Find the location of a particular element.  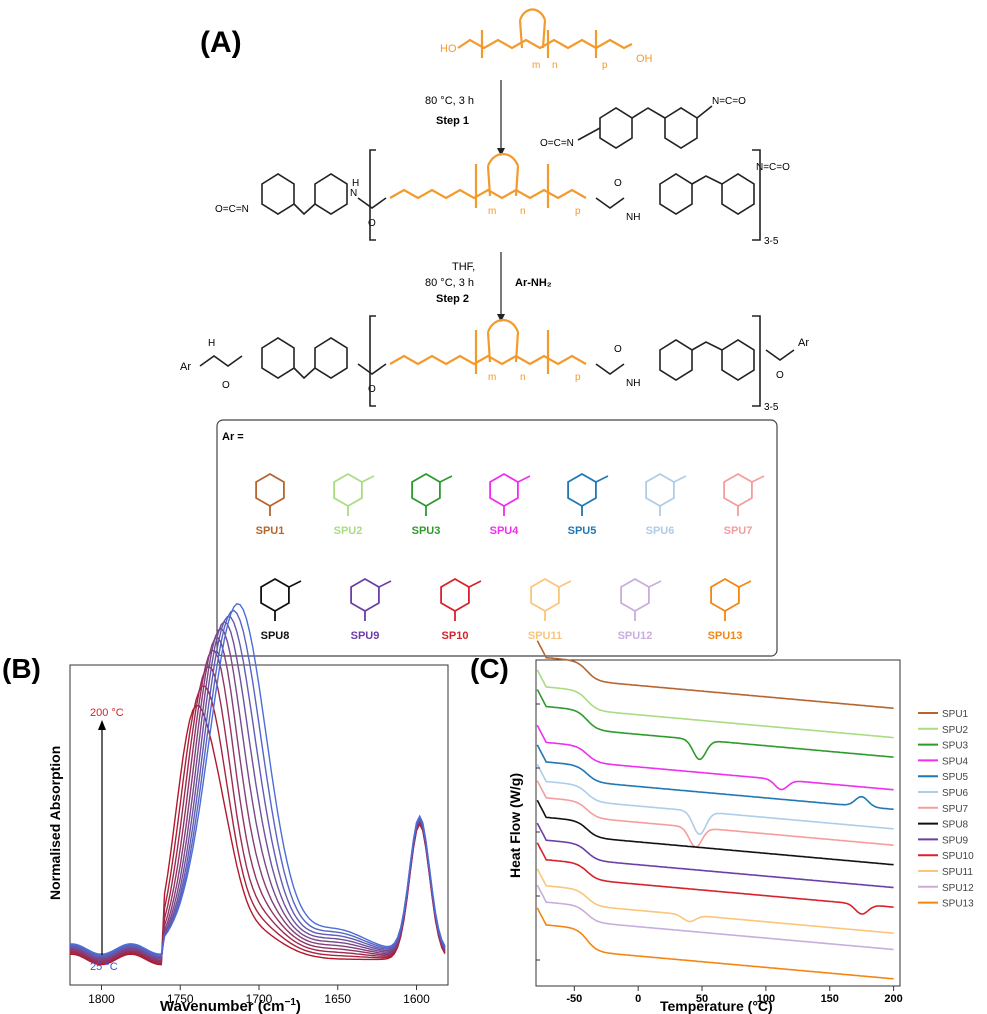

dsc-series-spu2 is located at coordinates (715, 704).